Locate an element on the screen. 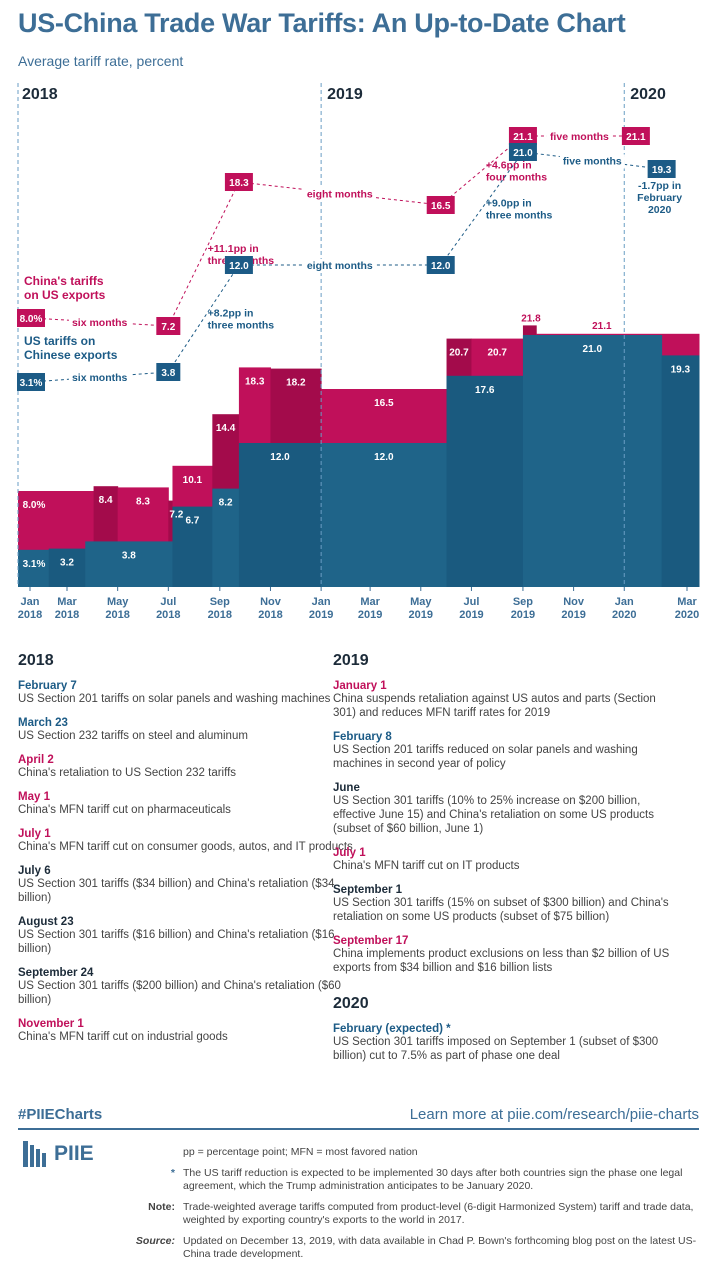 This screenshot has width=717, height=1280. us-segment-label-line: eight months is located at coordinates (340, 266).